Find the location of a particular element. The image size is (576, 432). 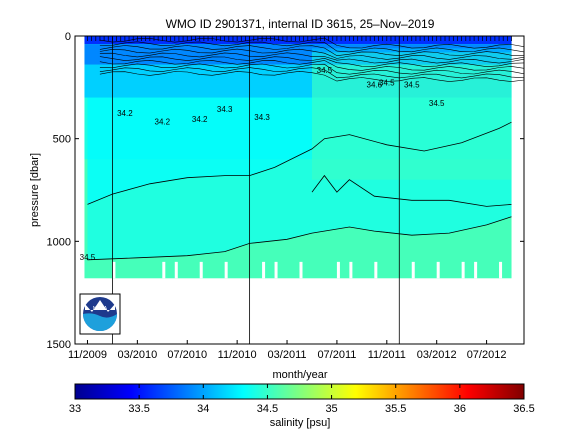

colorbar-tick-label: 34 is located at coordinates (203, 409).